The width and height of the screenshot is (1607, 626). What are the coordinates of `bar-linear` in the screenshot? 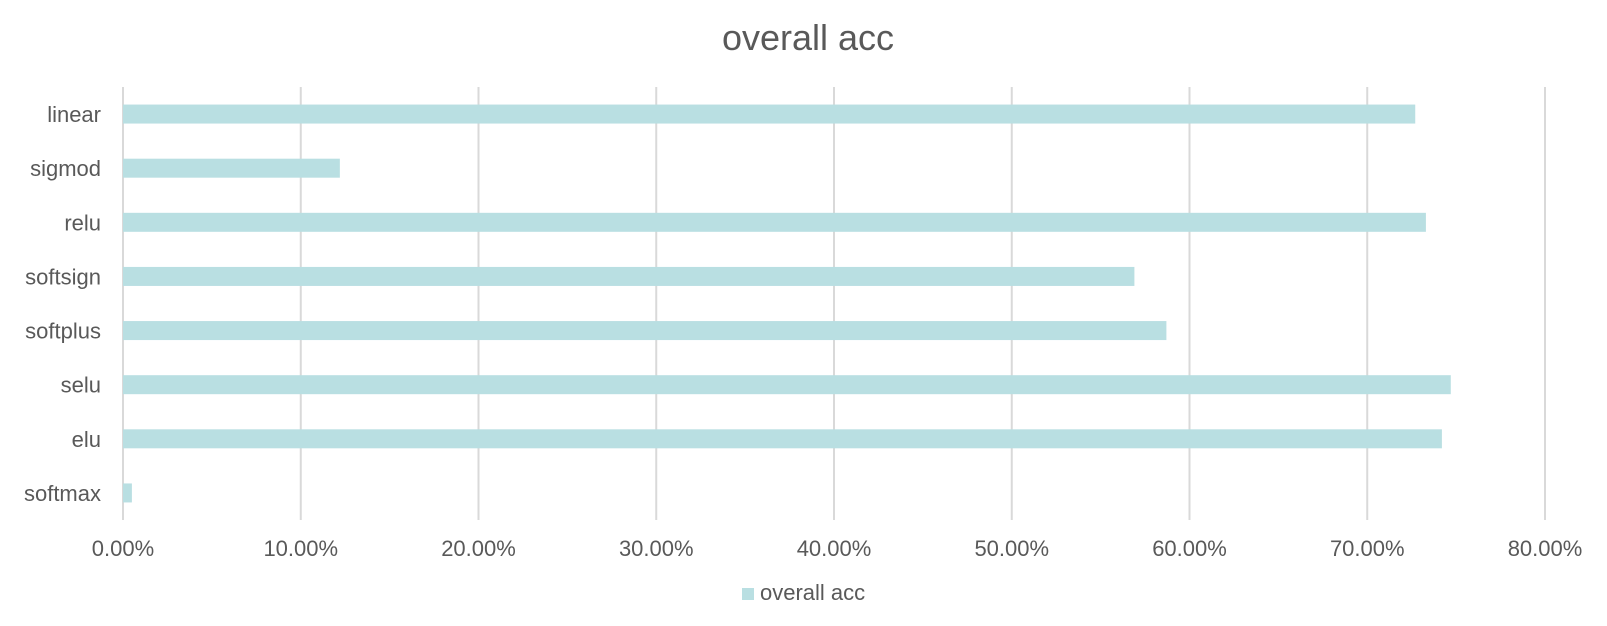 It's located at (769, 114).